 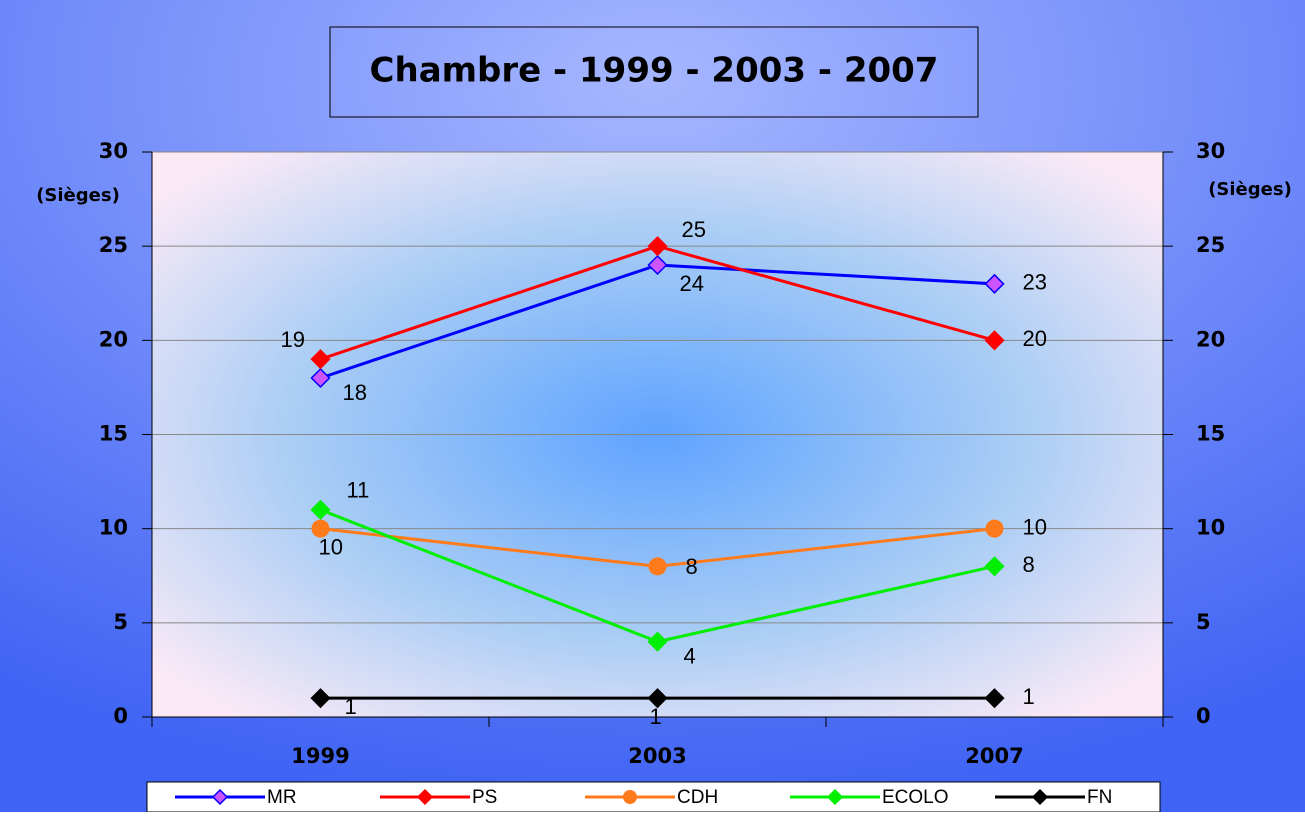 What do you see at coordinates (1250, 189) in the screenshot?
I see `y2-axis-label: (Sièges)` at bounding box center [1250, 189].